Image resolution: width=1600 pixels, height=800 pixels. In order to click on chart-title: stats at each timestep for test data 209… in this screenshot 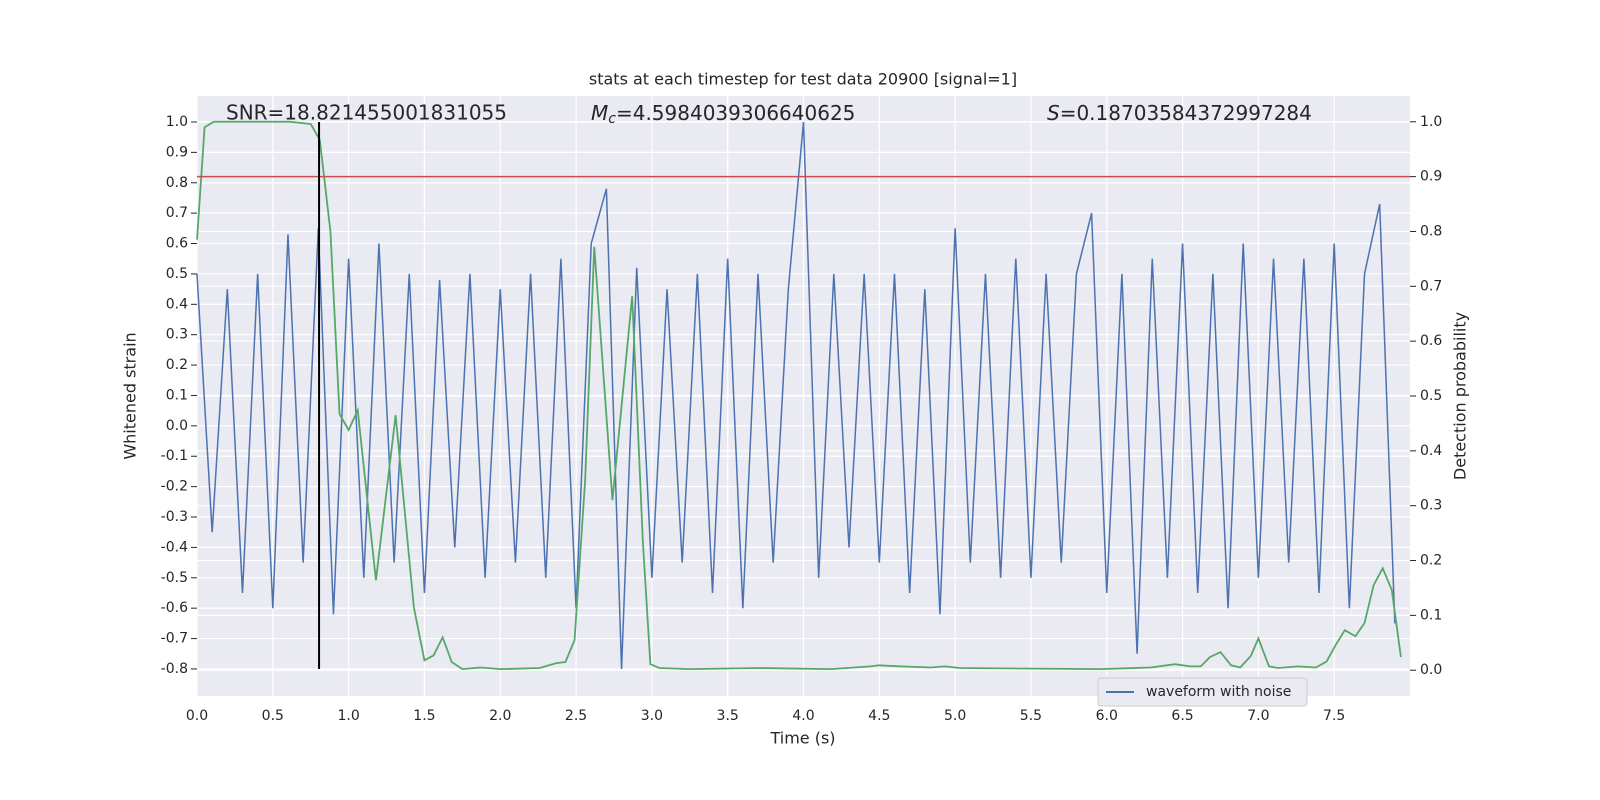, I will do `click(803, 79)`.